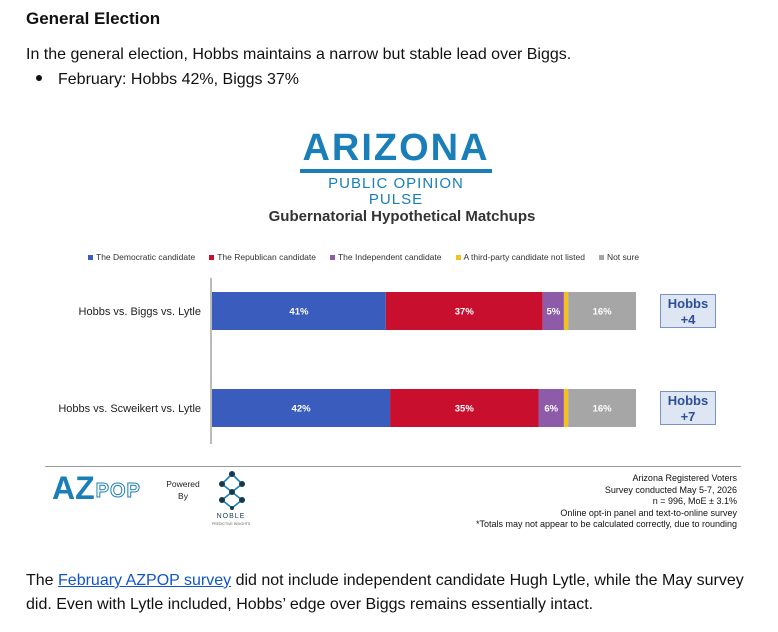  I want to click on powered-line: Powered, so click(183, 484).